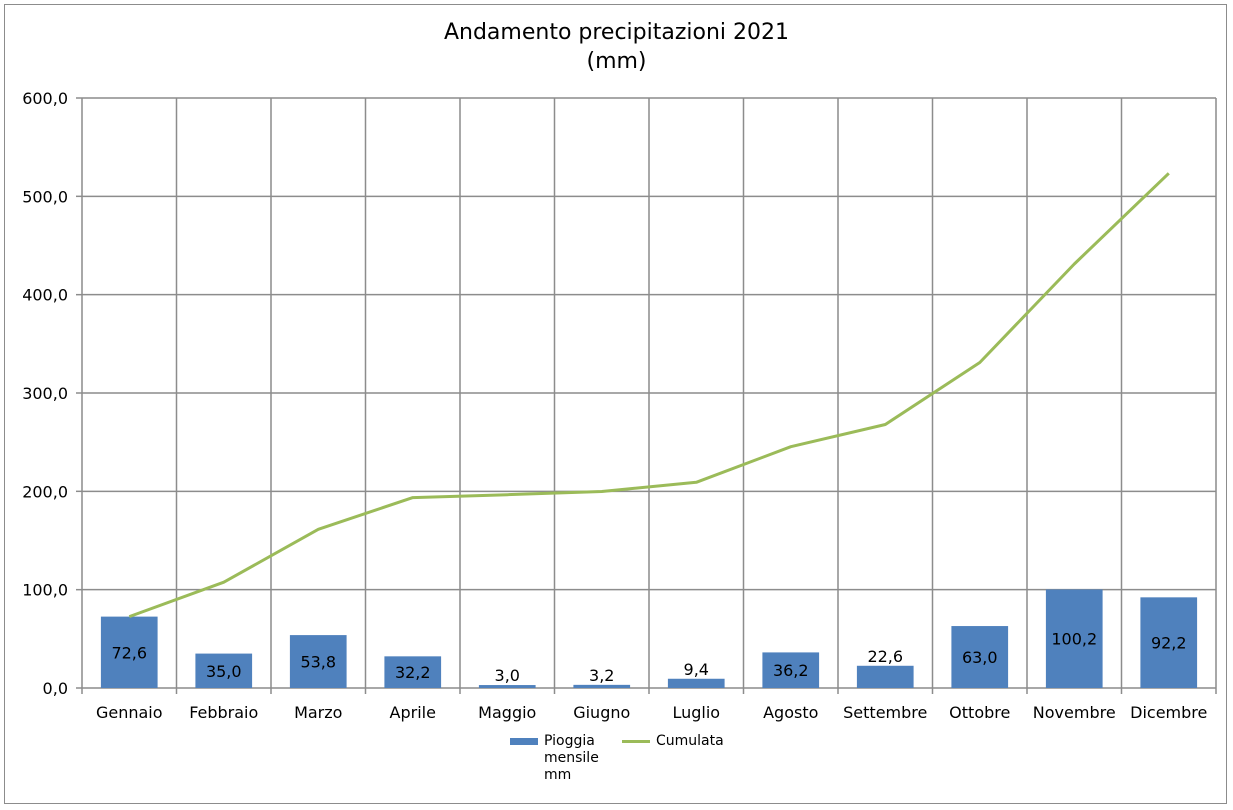 Image resolution: width=1233 pixels, height=810 pixels. Describe the element at coordinates (636, 741) in the screenshot. I see `legend-swatch-line` at that location.